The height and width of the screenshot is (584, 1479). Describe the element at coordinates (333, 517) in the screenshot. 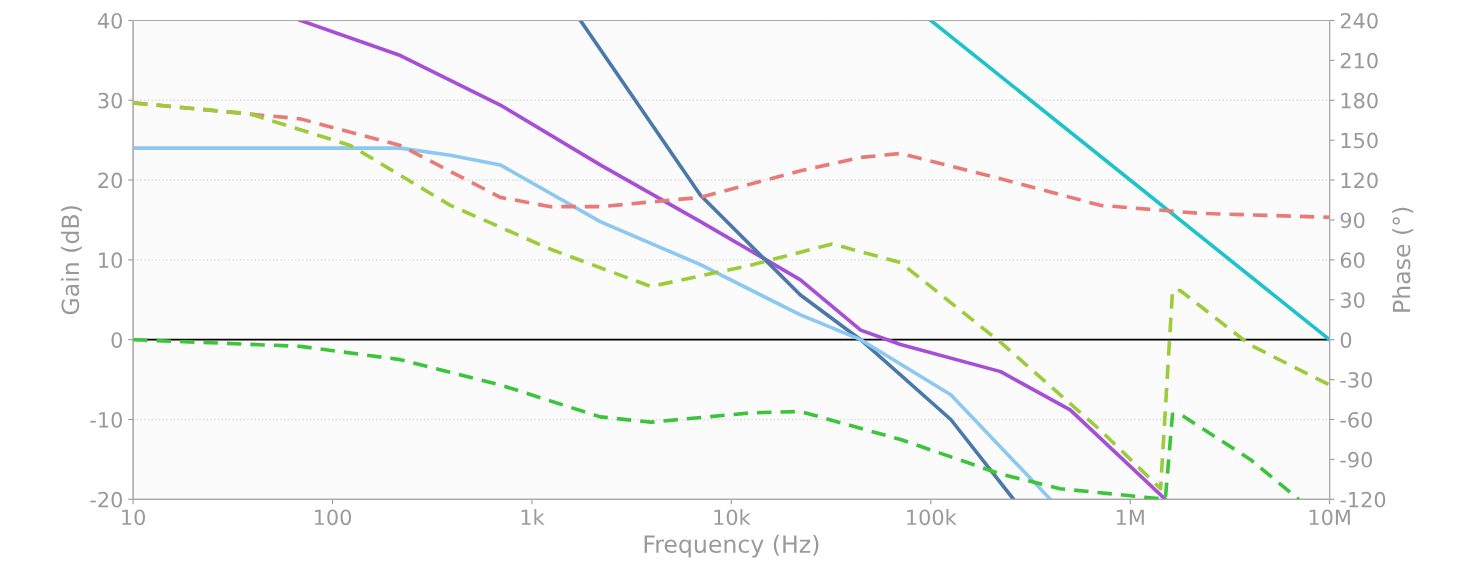

I see `x-tick-label: 100` at that location.